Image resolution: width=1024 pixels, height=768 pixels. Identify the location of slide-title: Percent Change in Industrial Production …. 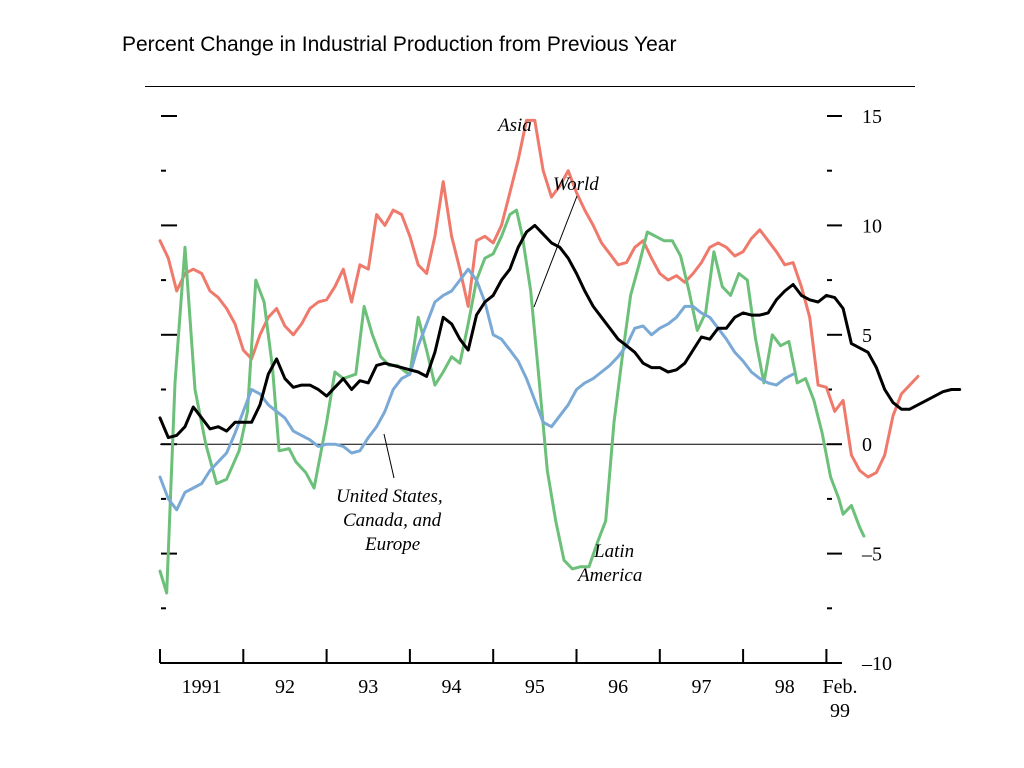
(399, 44).